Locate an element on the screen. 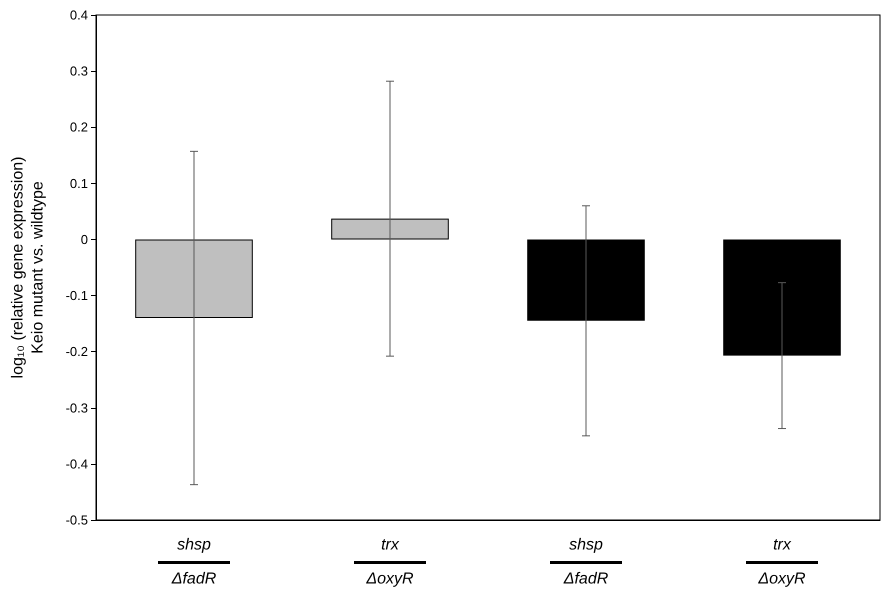  y-axis-title: log₁₀ (relative gene expression) Keio mutant vs. wildtype is located at coordinates (28, 267).